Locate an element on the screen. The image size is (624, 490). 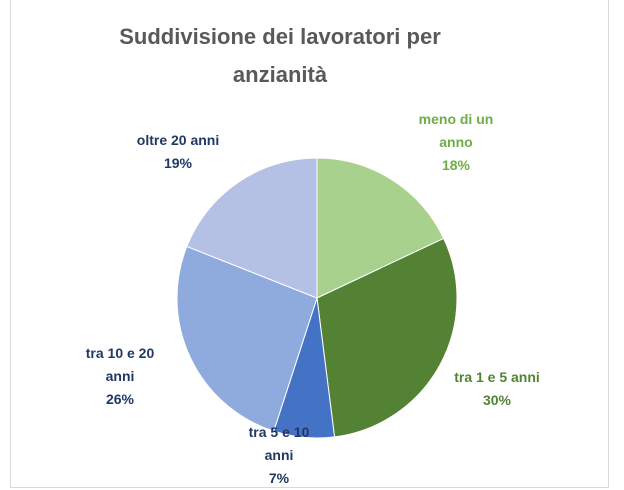
category-label: tra 1 e 5 anni is located at coordinates (497, 377).